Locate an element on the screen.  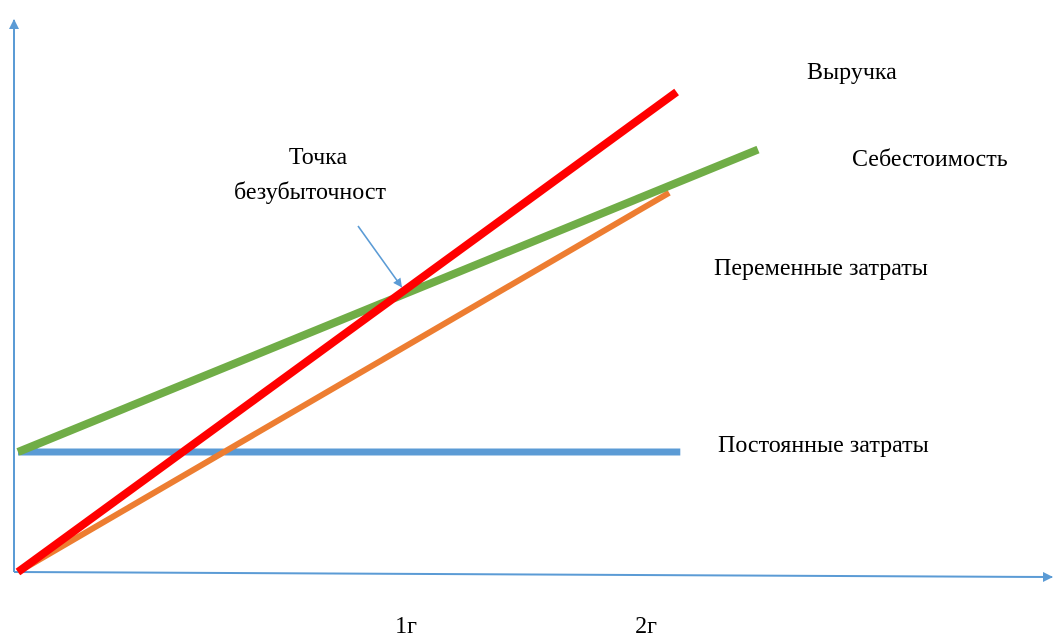
annotation-line-2: безубыточност is located at coordinates (310, 192).